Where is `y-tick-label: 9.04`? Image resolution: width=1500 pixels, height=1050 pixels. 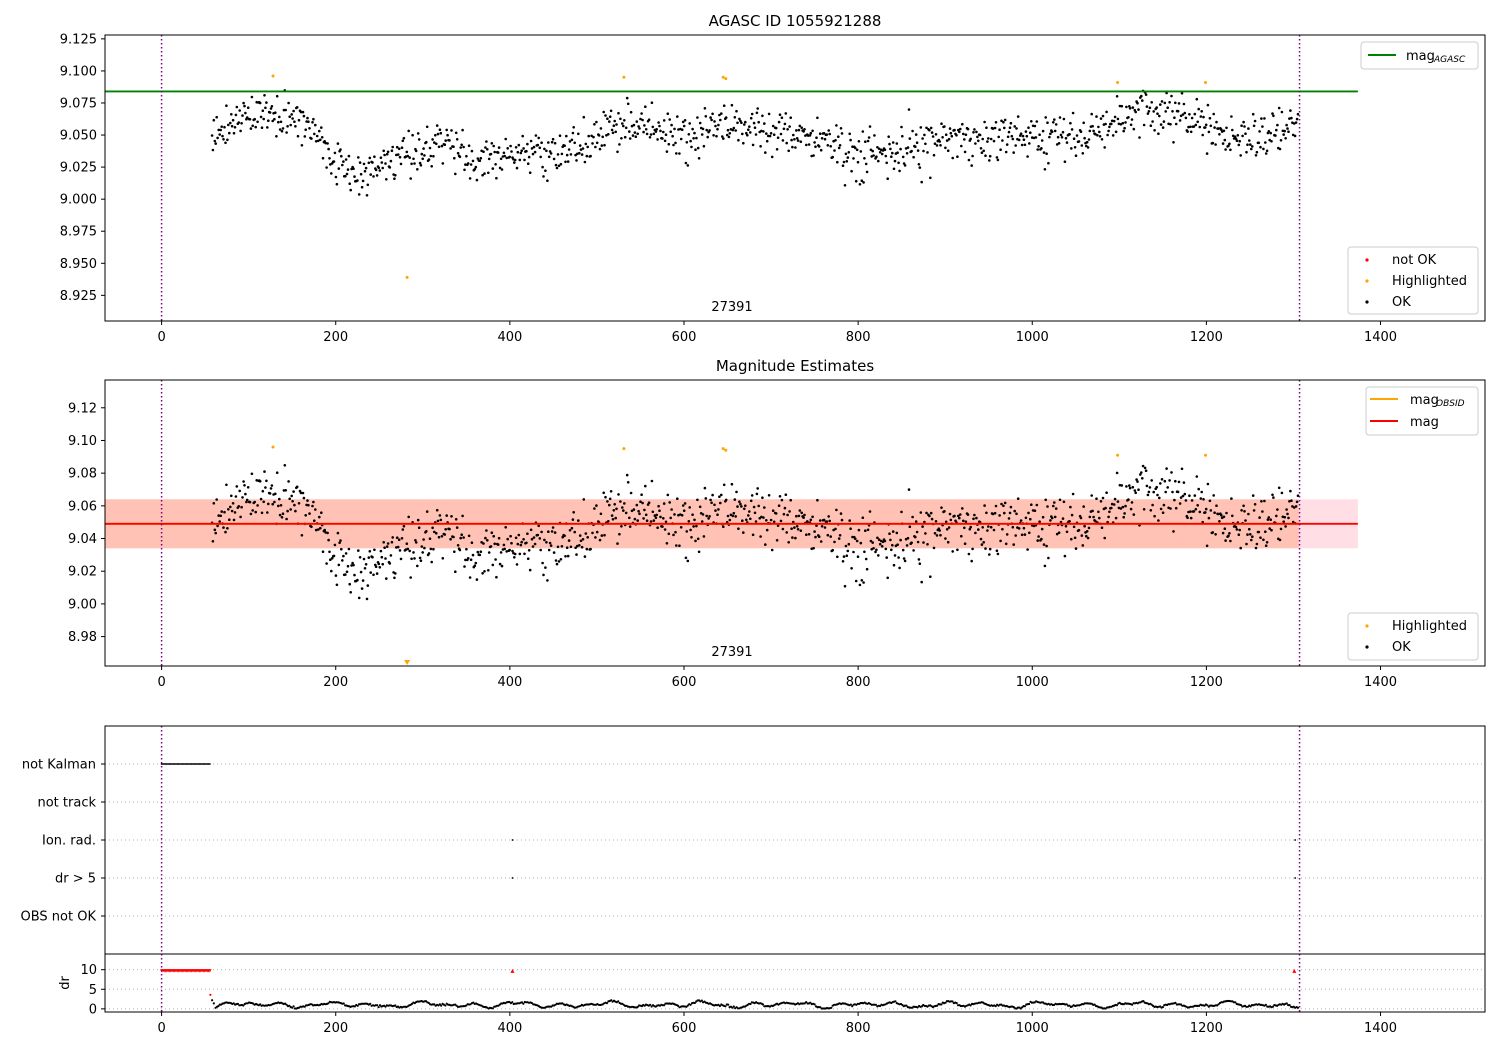 y-tick-label: 9.04 is located at coordinates (82, 539).